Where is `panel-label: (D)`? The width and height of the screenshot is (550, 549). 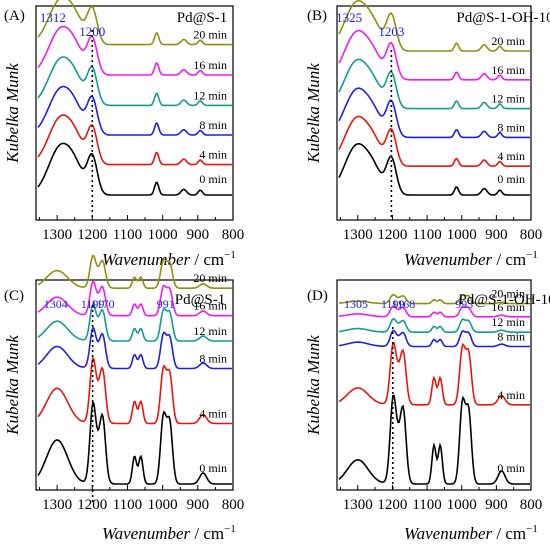 panel-label: (D) is located at coordinates (317, 296).